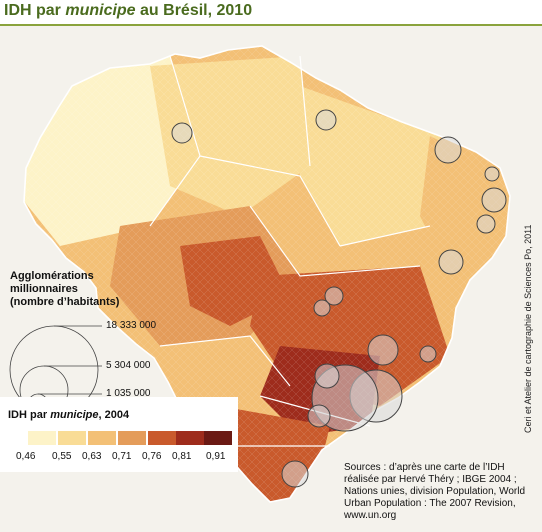  What do you see at coordinates (383, 350) in the screenshot?
I see `city-circle-belo-horizonte` at bounding box center [383, 350].